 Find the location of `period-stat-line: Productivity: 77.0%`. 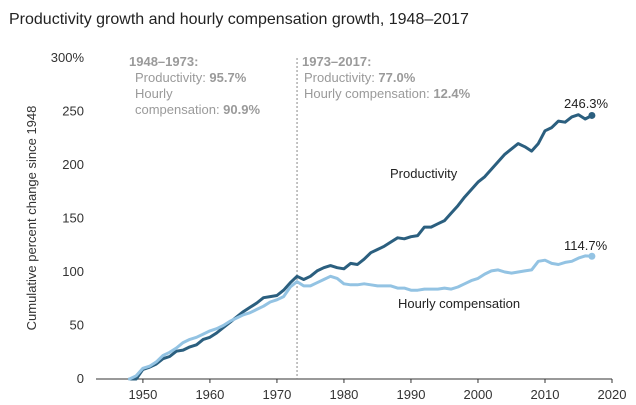

period-stat-line: Productivity: 77.0% is located at coordinates (360, 77).